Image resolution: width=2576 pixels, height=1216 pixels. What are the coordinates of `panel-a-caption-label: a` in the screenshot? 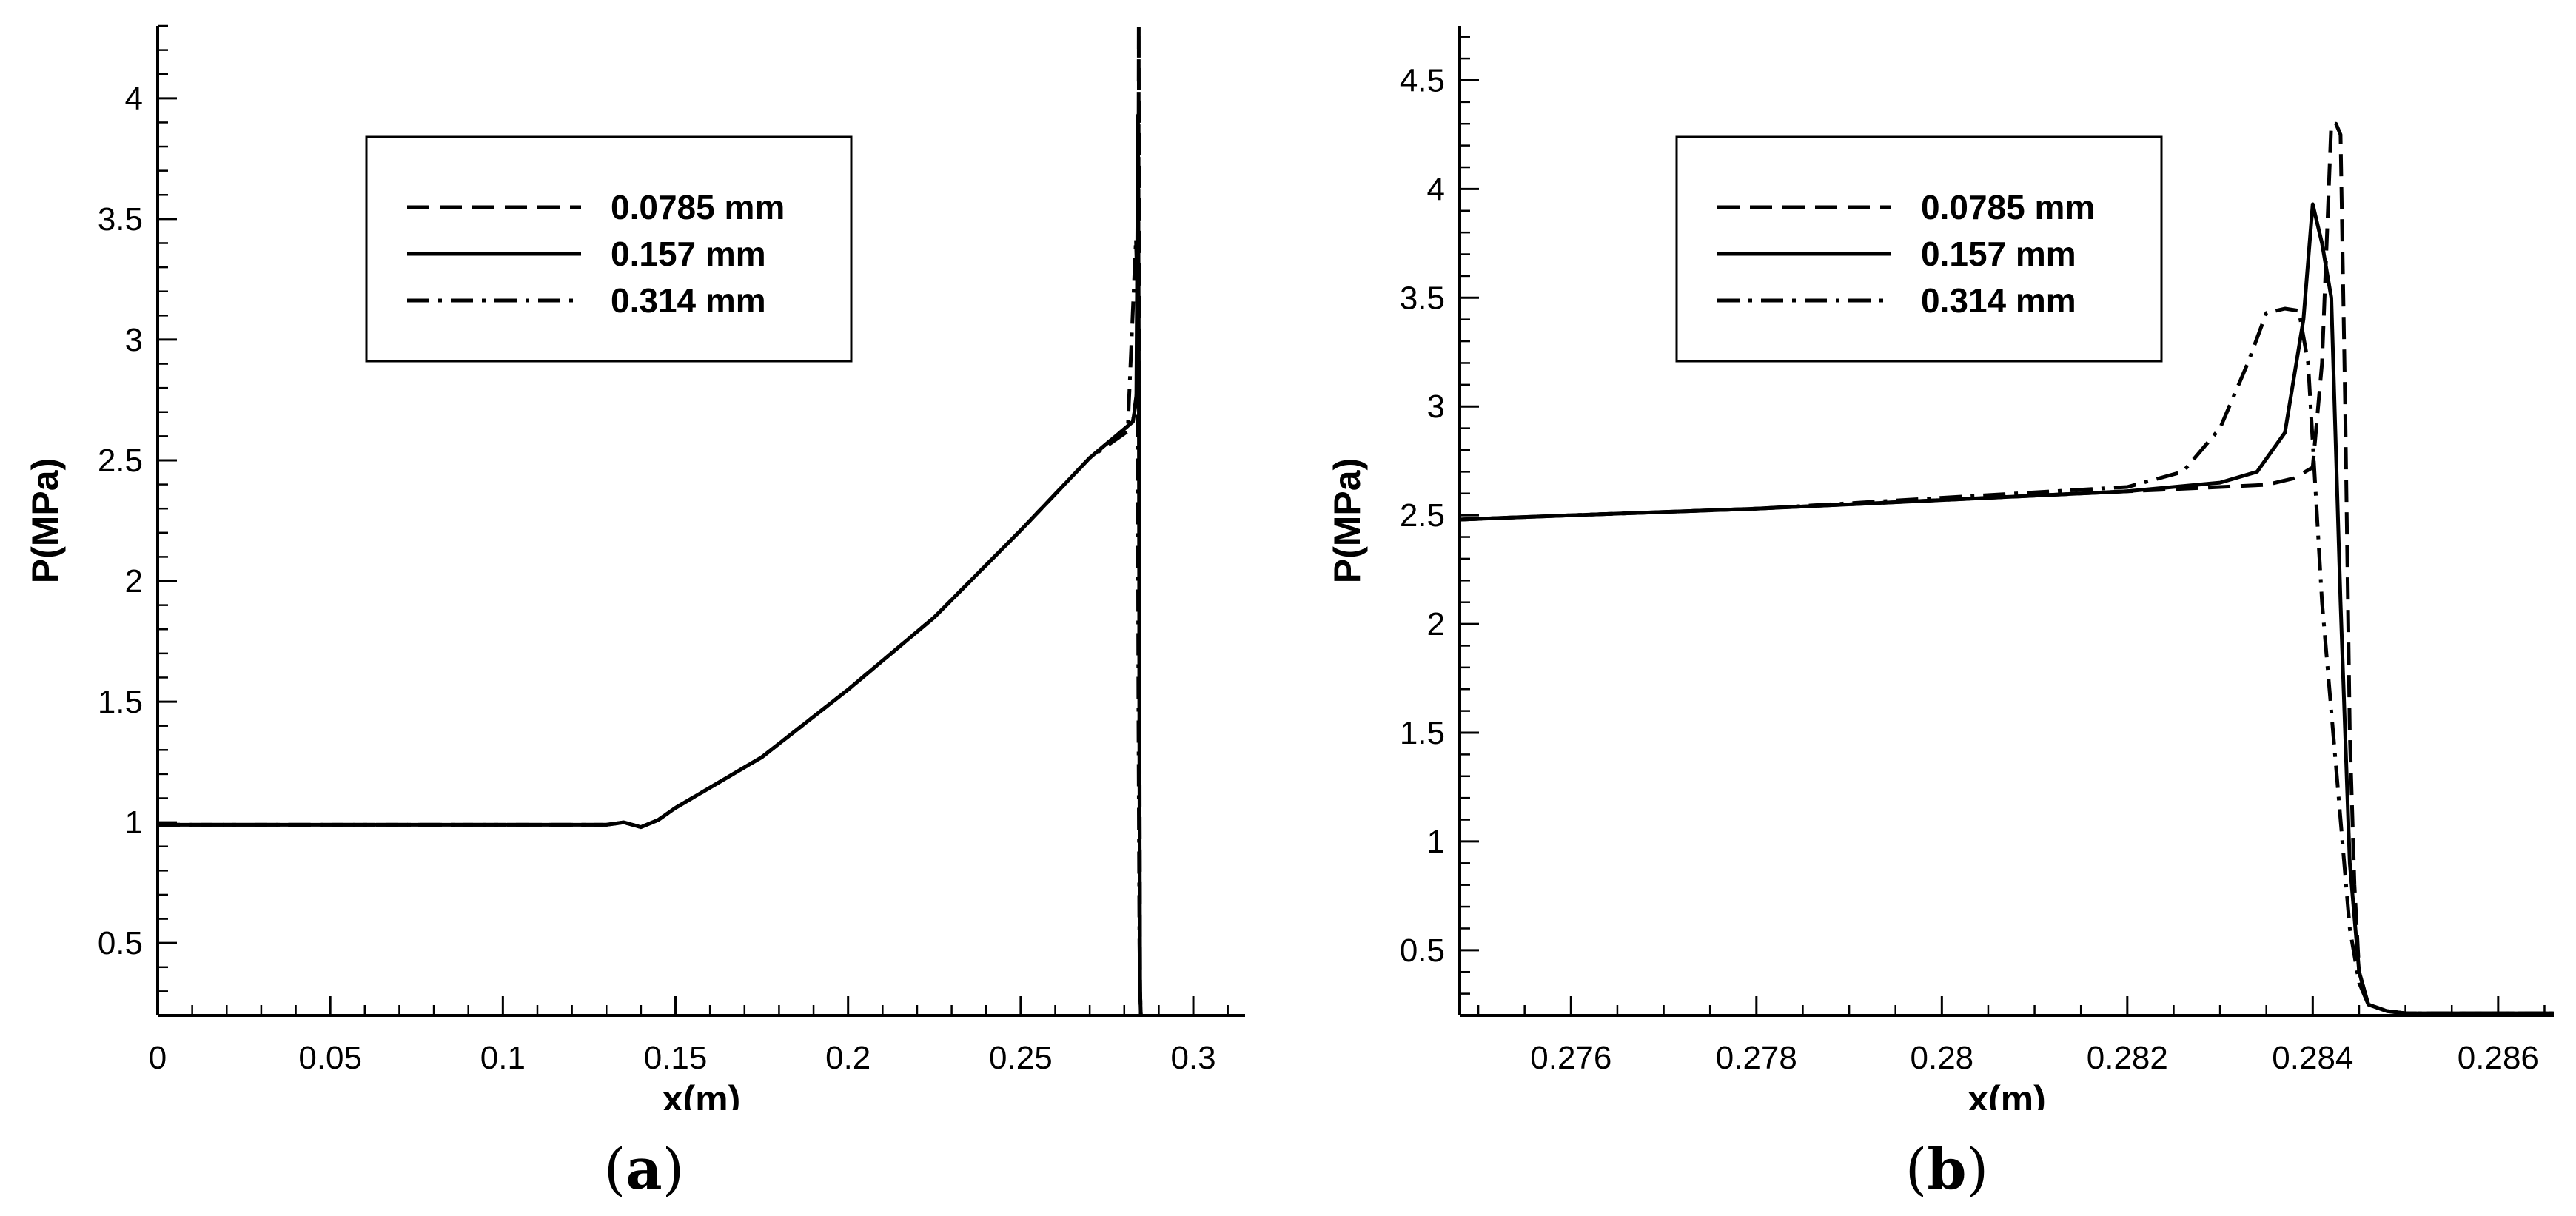 It's located at (644, 1169).